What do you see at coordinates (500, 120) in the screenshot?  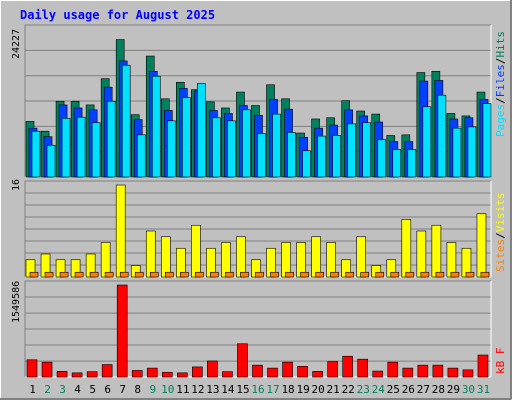 I see `legend-hits-files-pages-part: Pages` at bounding box center [500, 120].